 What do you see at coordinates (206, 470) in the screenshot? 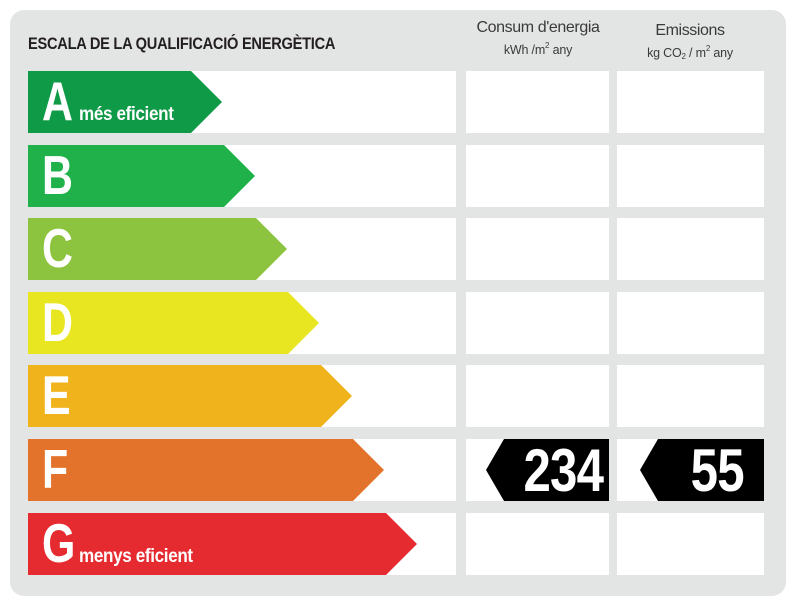
I see `rating-arrow-f: F` at bounding box center [206, 470].